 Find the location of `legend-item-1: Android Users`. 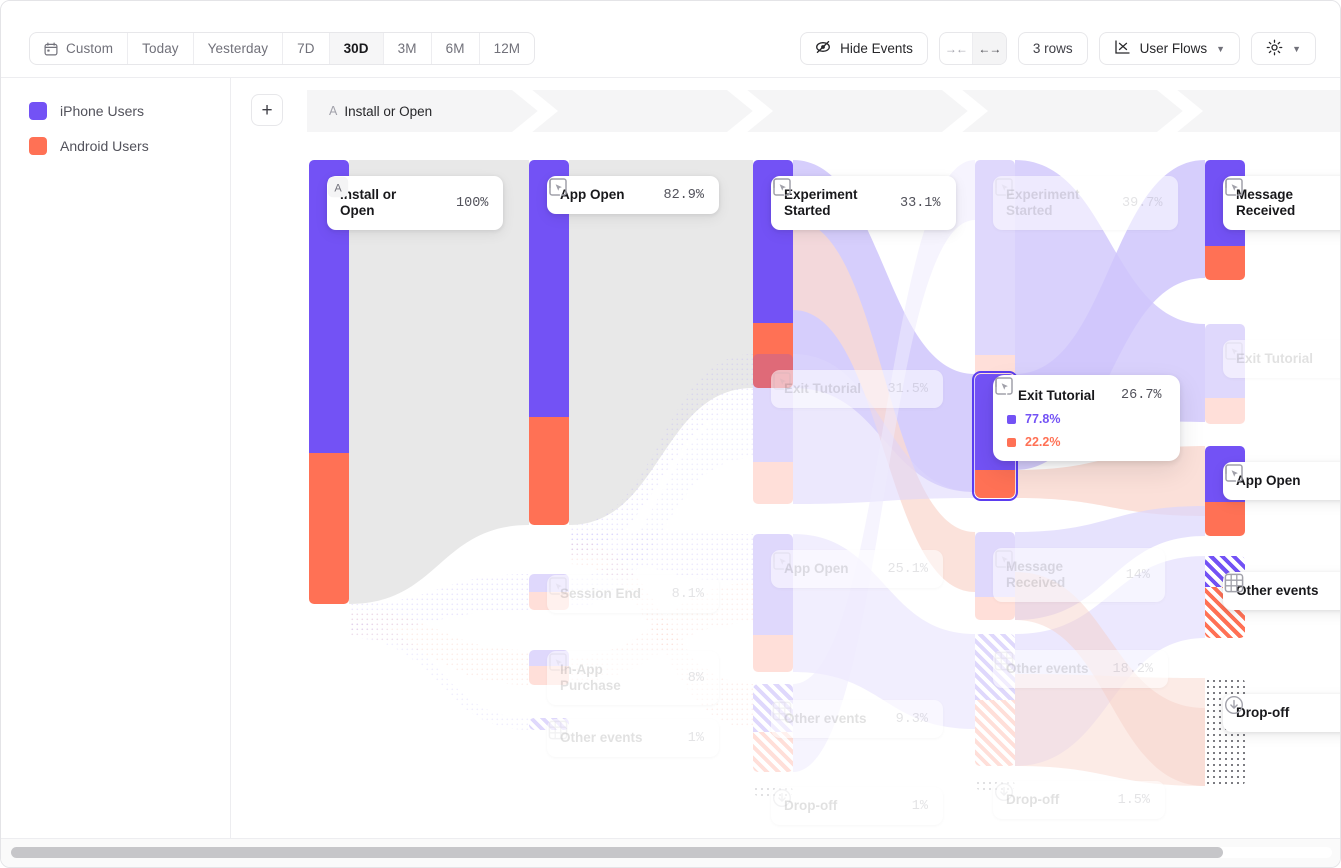

legend-item-1: Android Users is located at coordinates (115, 145).